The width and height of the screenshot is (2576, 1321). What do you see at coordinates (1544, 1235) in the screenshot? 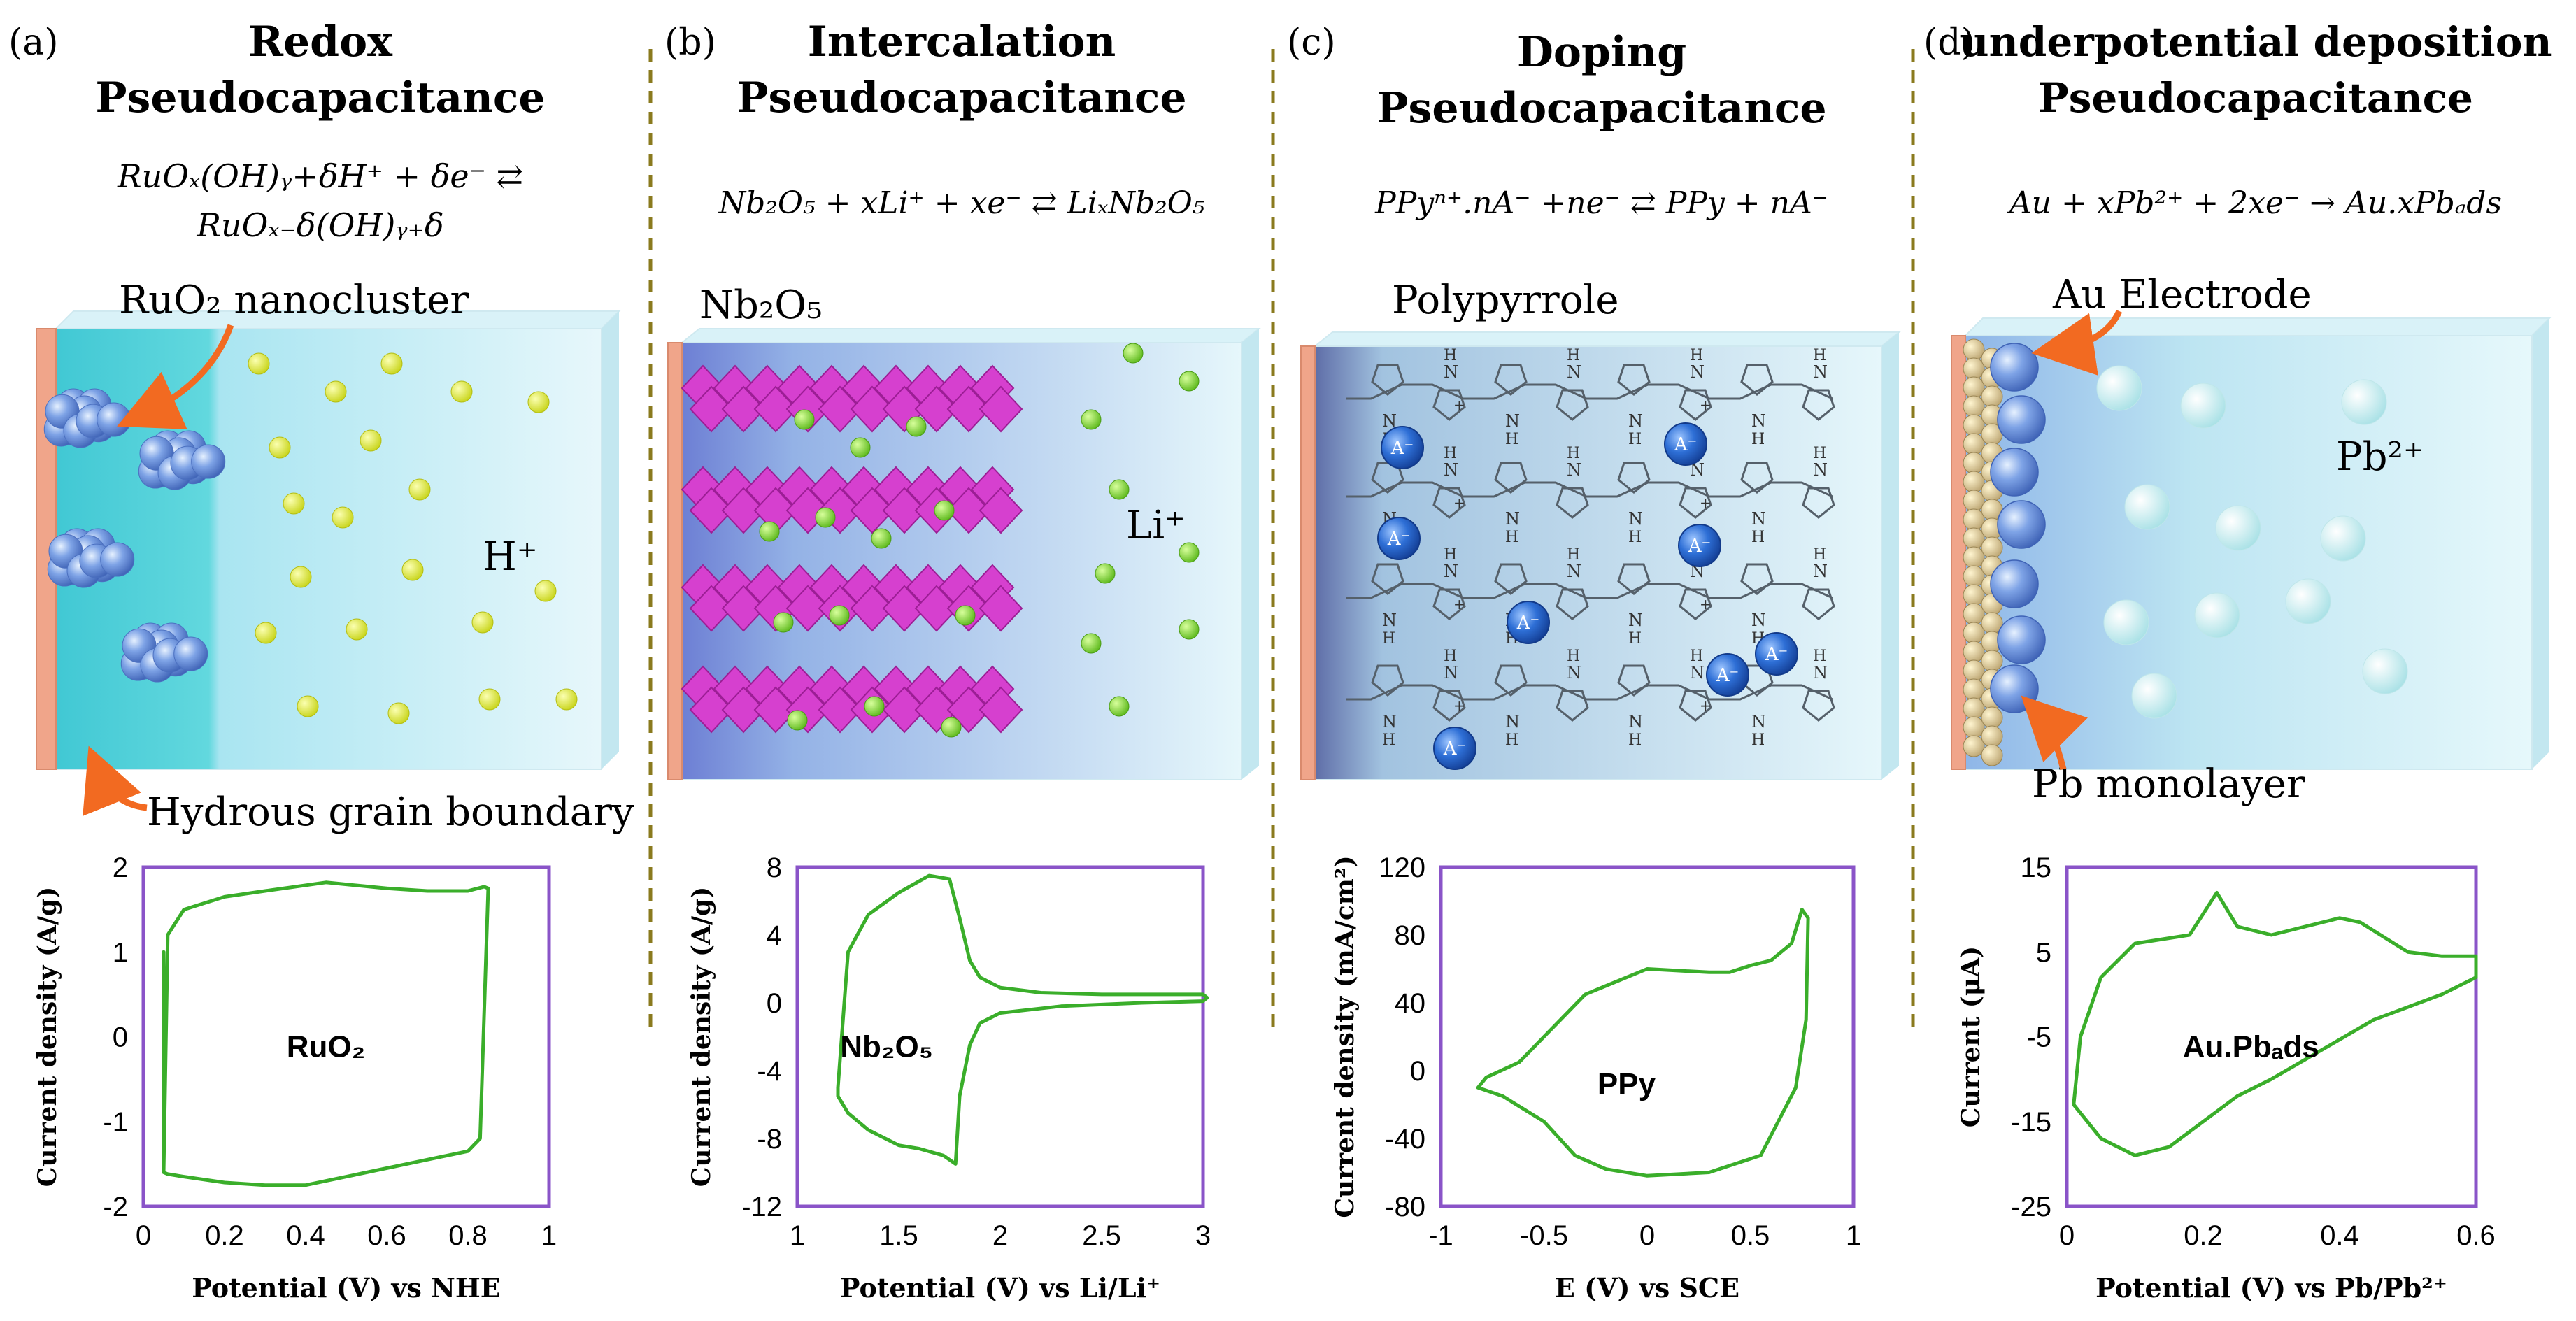
I see `x-tick-label: -0.5` at bounding box center [1544, 1235].